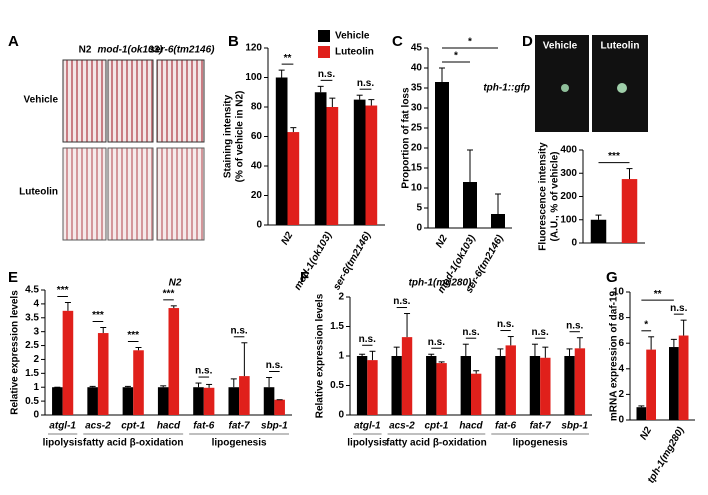 This screenshot has height=495, width=708. I want to click on column-label: N2, so click(85, 50).